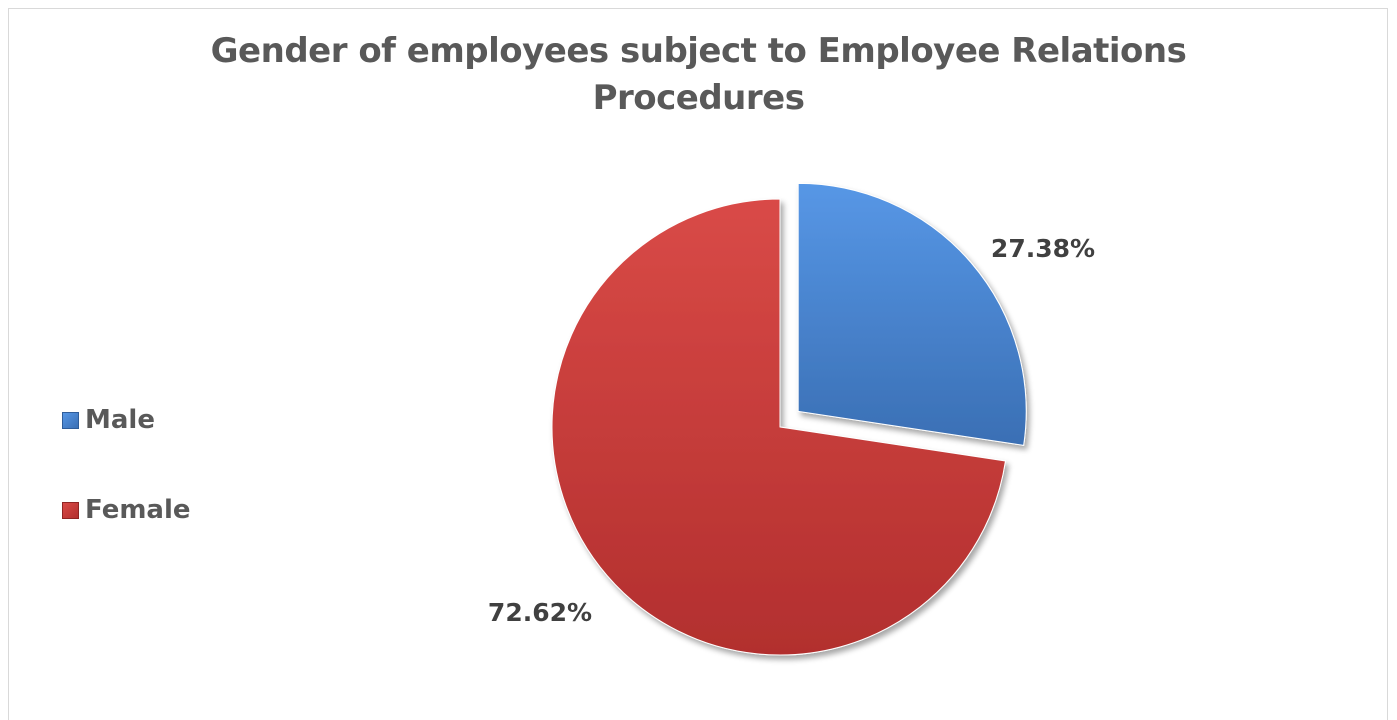 Image resolution: width=1397 pixels, height=720 pixels. What do you see at coordinates (120, 420) in the screenshot?
I see `legend-label-male: Male` at bounding box center [120, 420].